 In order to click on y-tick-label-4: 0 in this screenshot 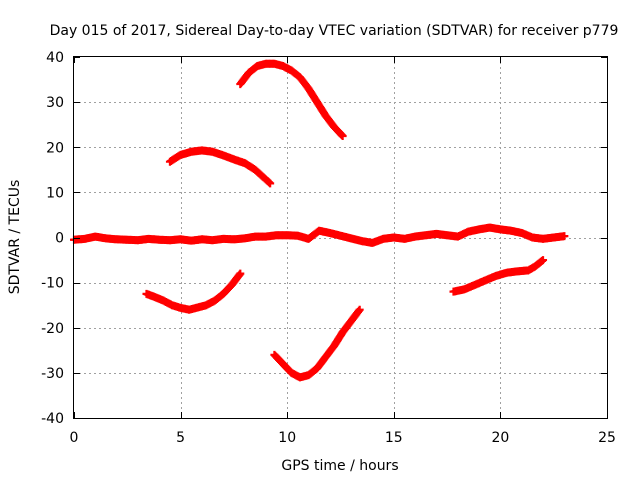, I will do `click(59, 239)`.